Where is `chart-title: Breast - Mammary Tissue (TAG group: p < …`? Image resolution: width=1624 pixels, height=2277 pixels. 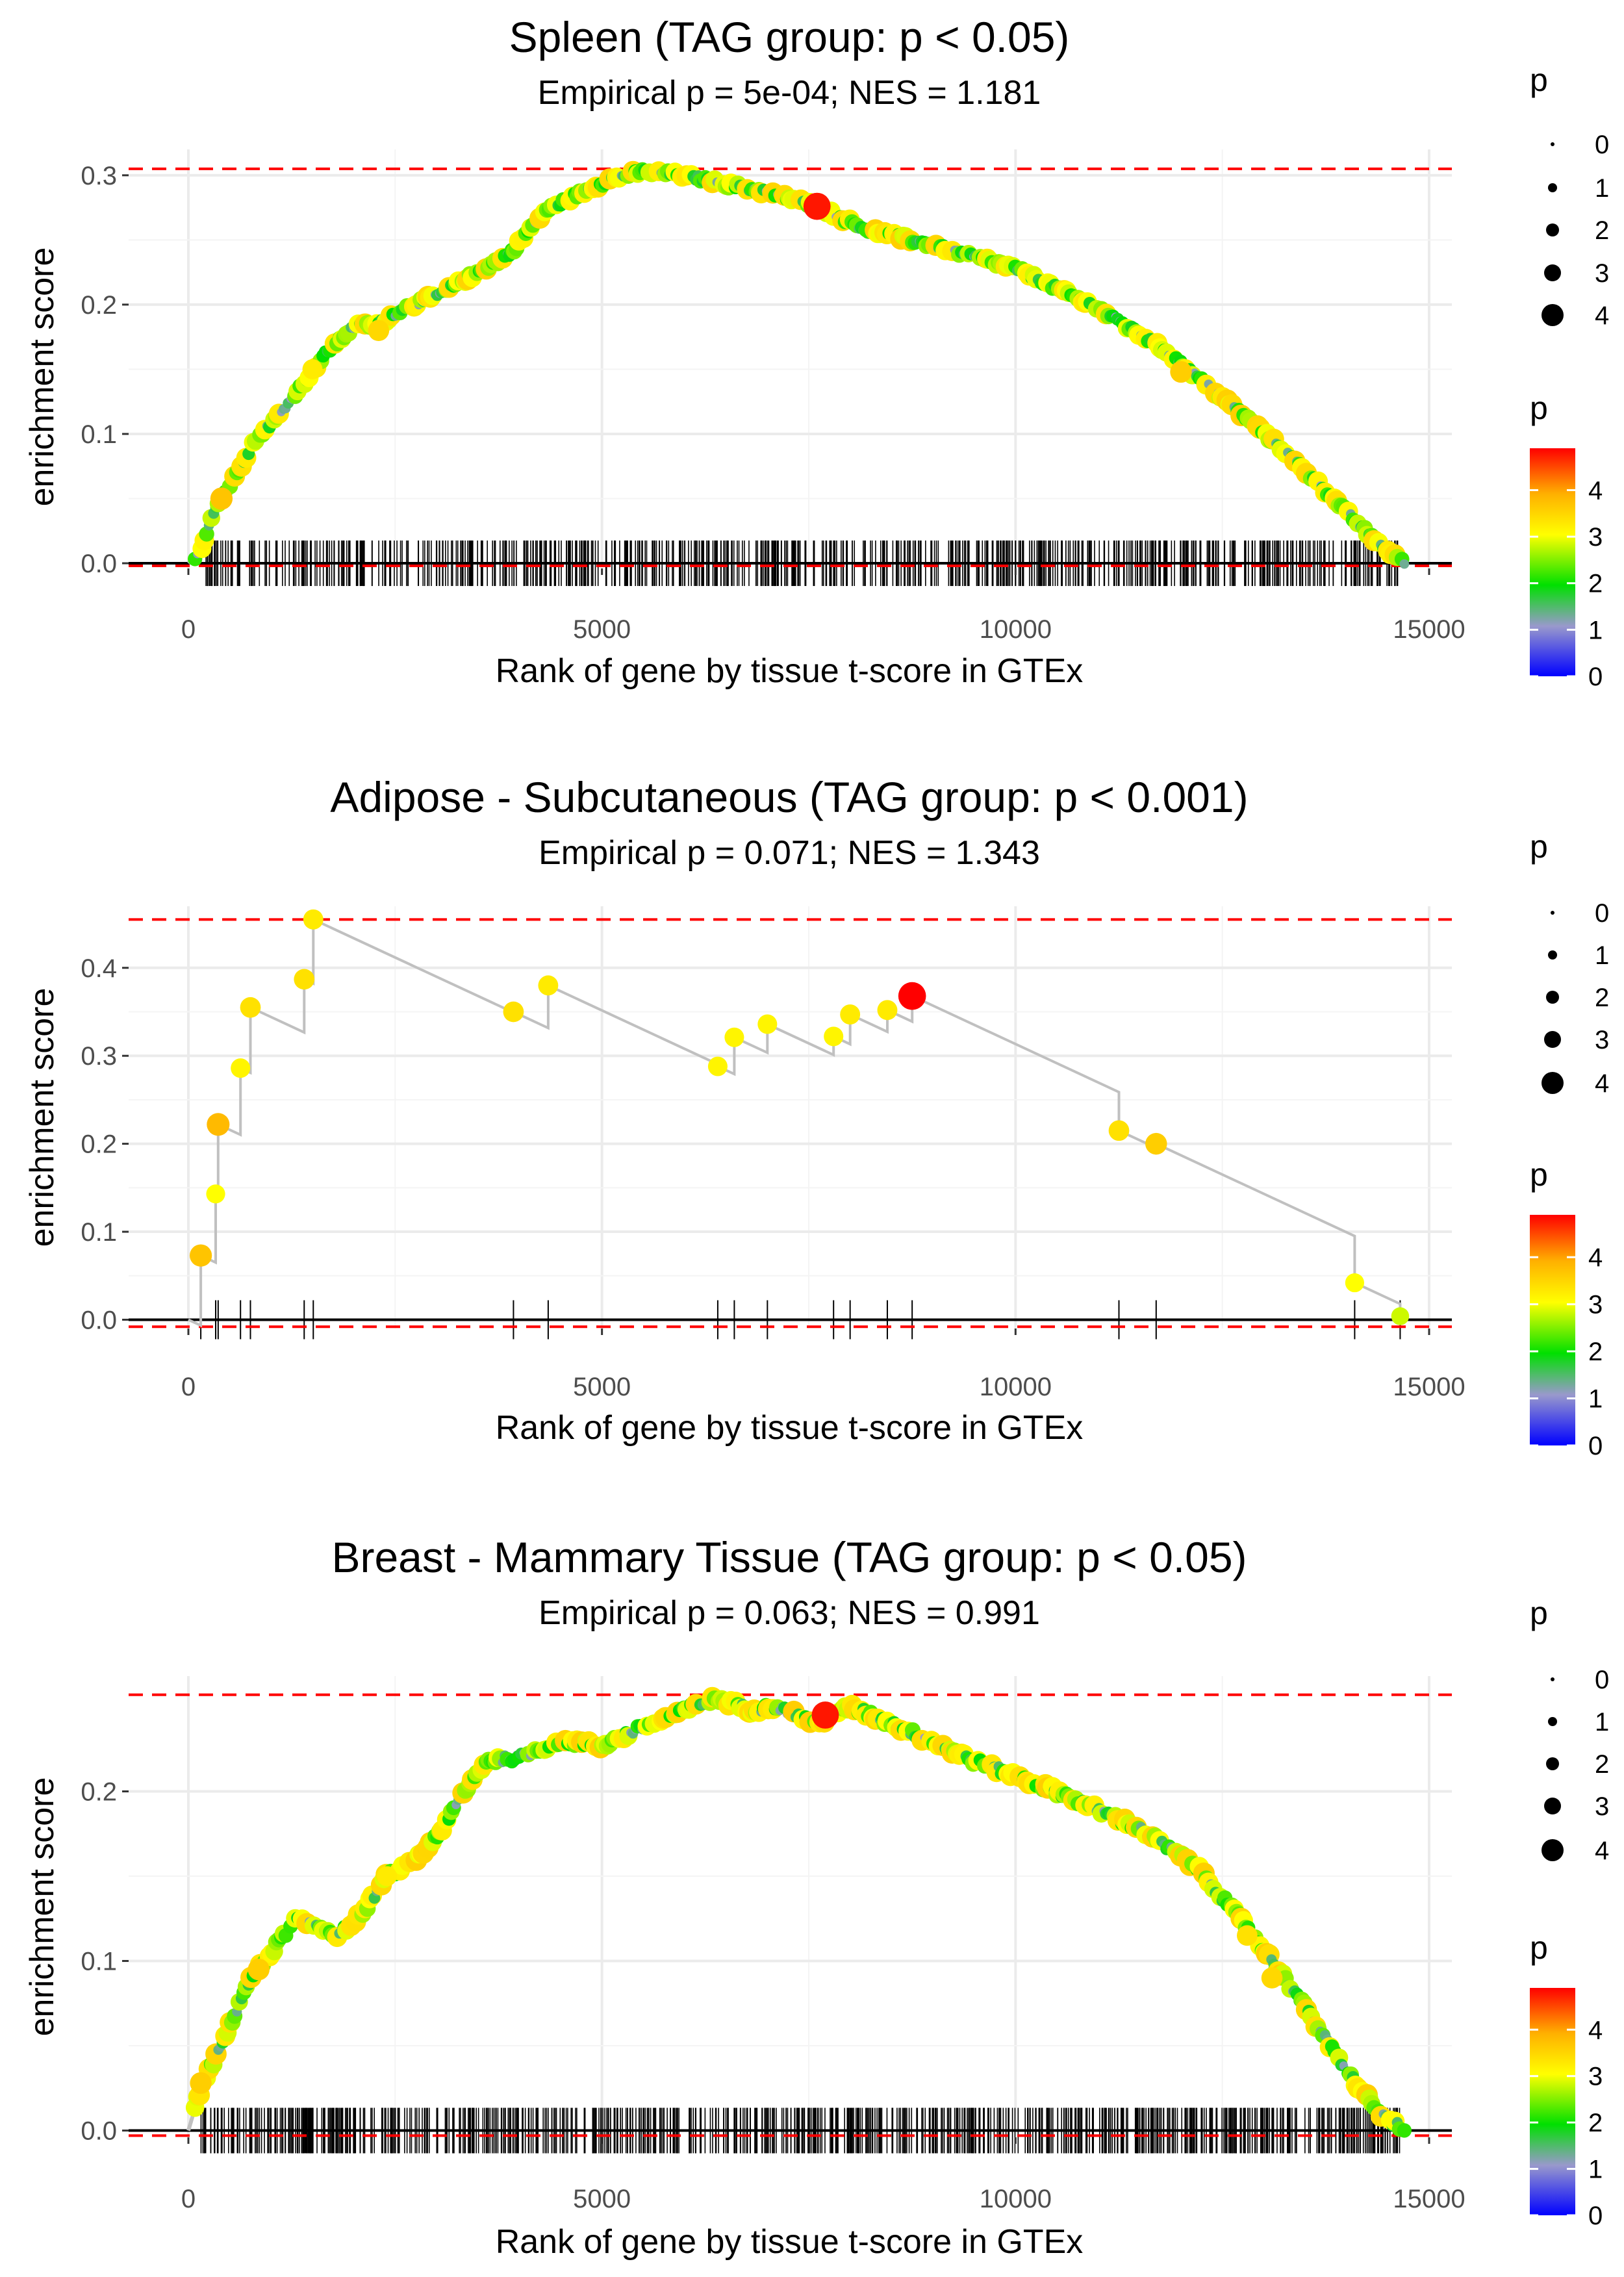
chart-title: Breast - Mammary Tissue (TAG group: p < … is located at coordinates (789, 1557).